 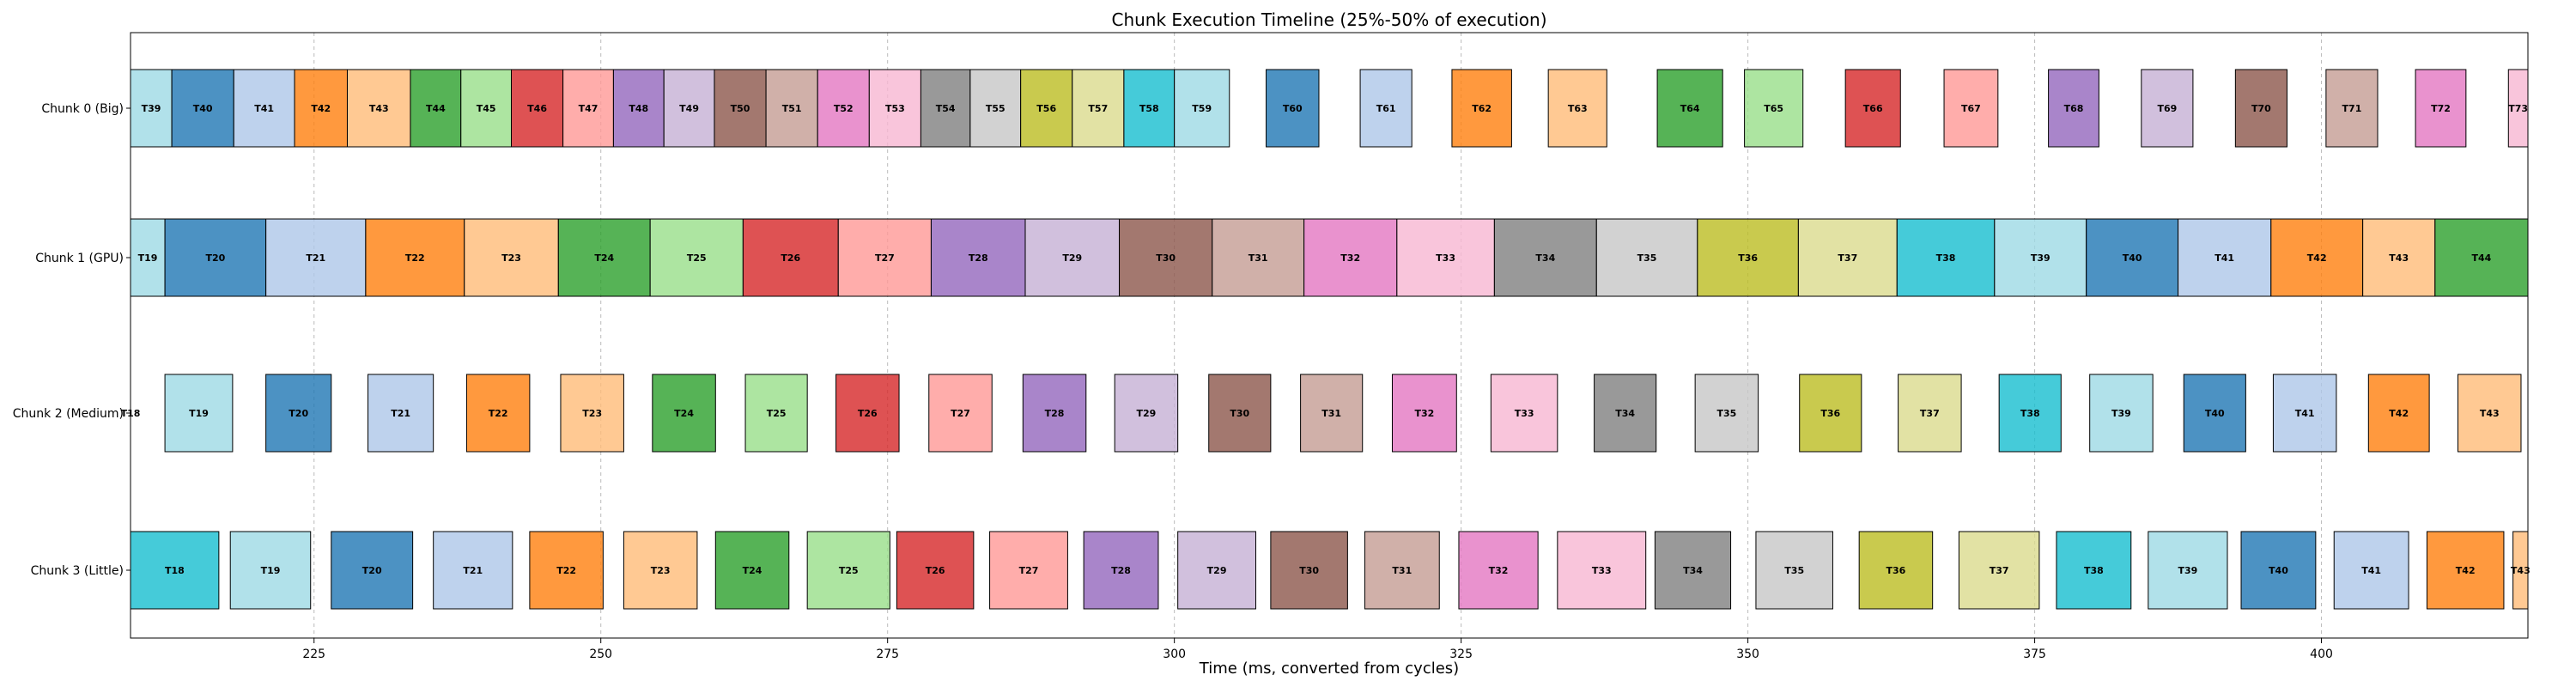 I want to click on task-label: T34, so click(x=1545, y=258).